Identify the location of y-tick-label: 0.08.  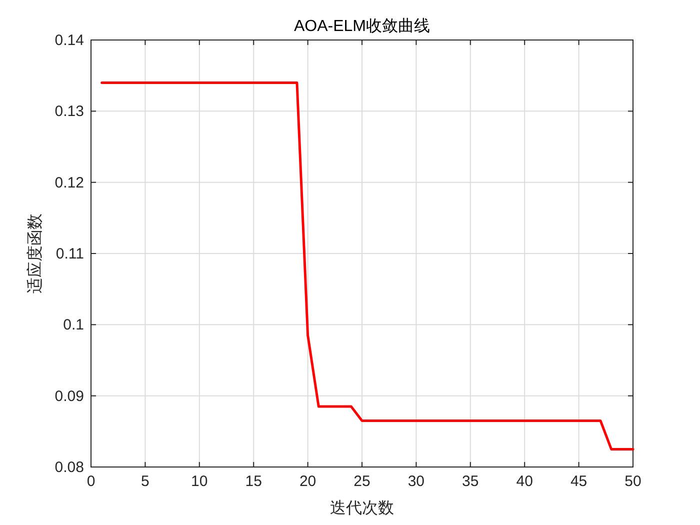
(69, 467).